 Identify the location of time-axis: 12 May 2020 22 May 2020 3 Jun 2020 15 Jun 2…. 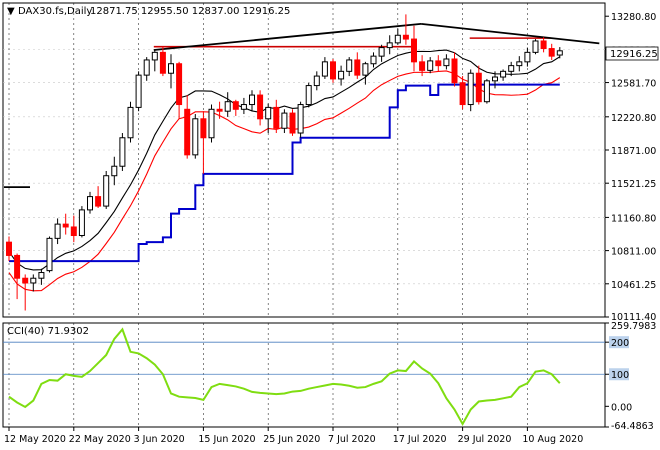
(293, 436).